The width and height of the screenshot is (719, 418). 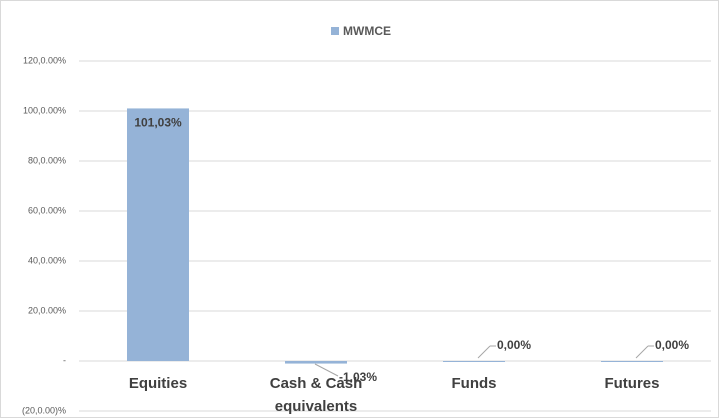 I want to click on value-label: 101,03%, so click(x=158, y=123).